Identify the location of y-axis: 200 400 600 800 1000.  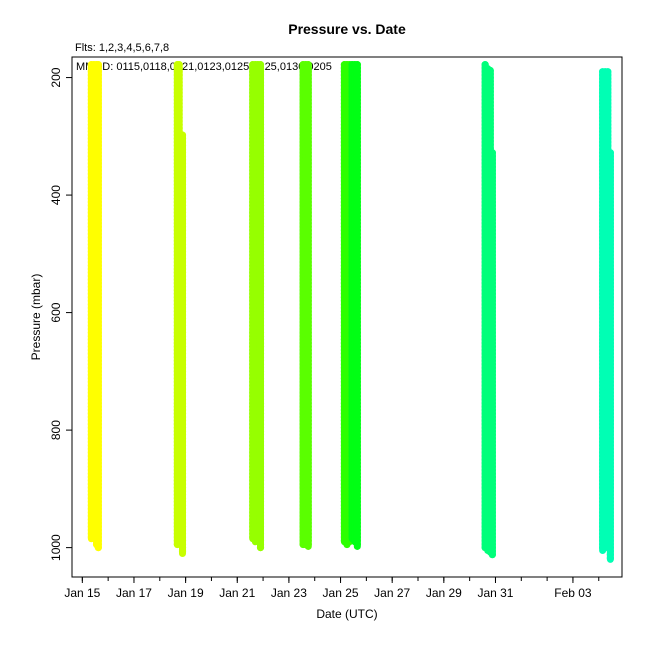
(61, 314).